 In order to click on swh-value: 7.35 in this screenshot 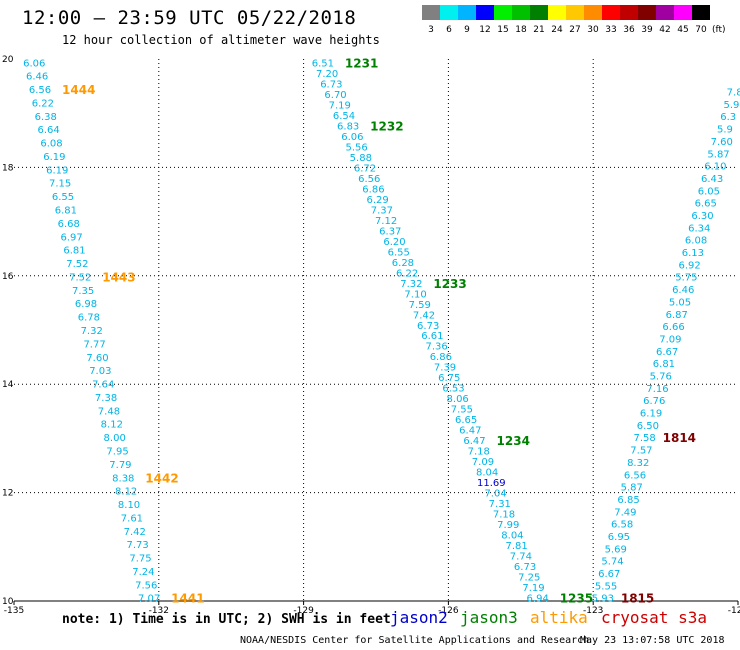, I will do `click(83, 291)`.